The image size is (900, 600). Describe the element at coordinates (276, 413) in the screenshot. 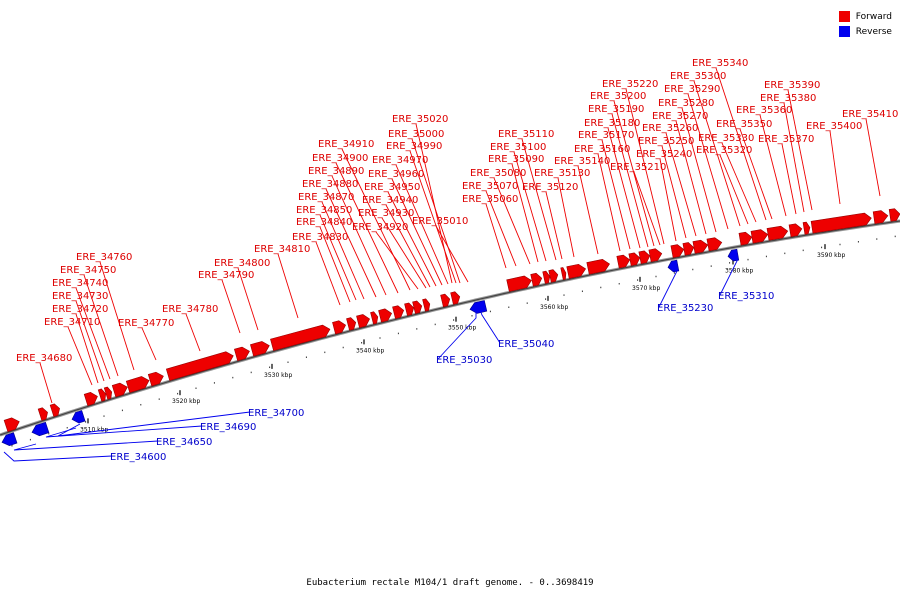

I see `reverse-gene-label: ERE_34700` at that location.